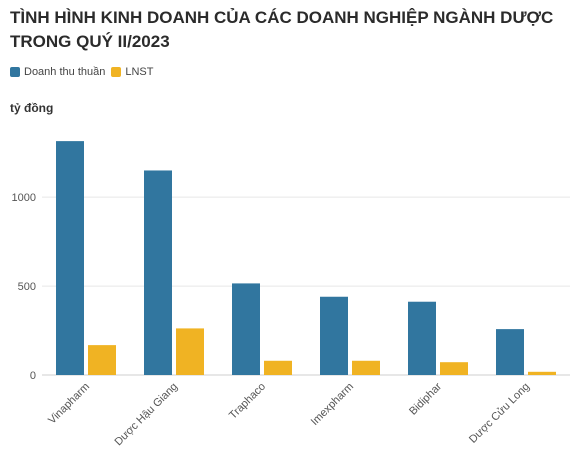 The image size is (578, 455). Describe the element at coordinates (146, 415) in the screenshot. I see `x-tick-label: Dược Hậu Giang` at that location.